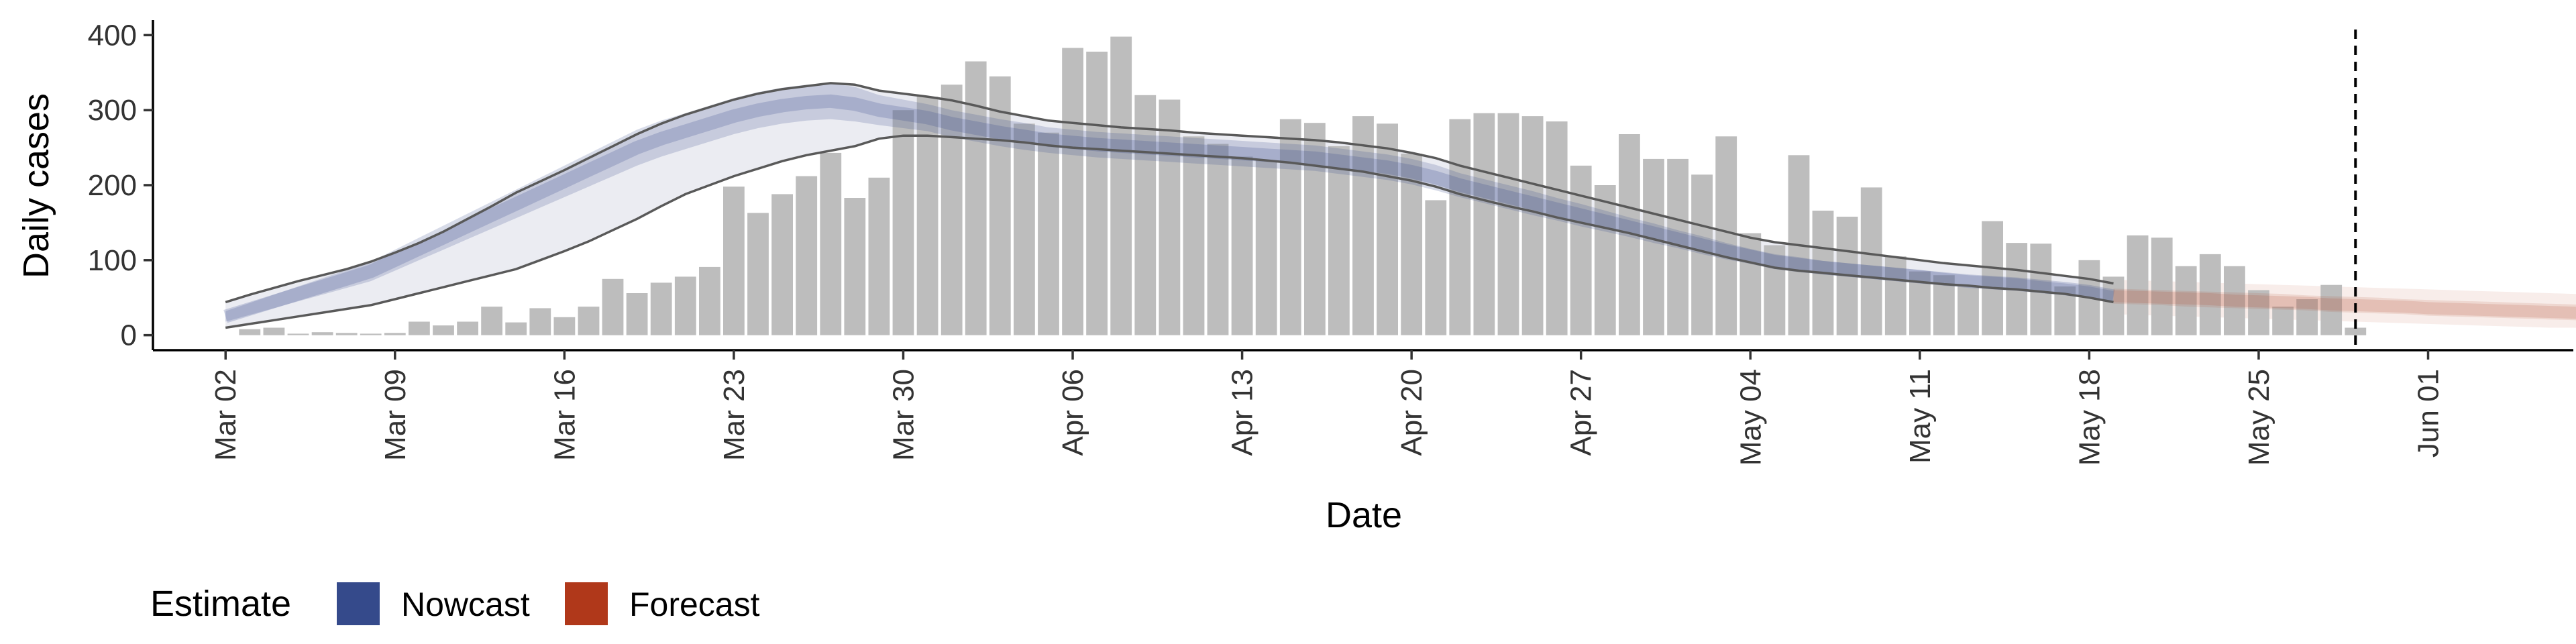  Describe the element at coordinates (694, 604) in the screenshot. I see `legend-label-forecast: Forecast` at that location.